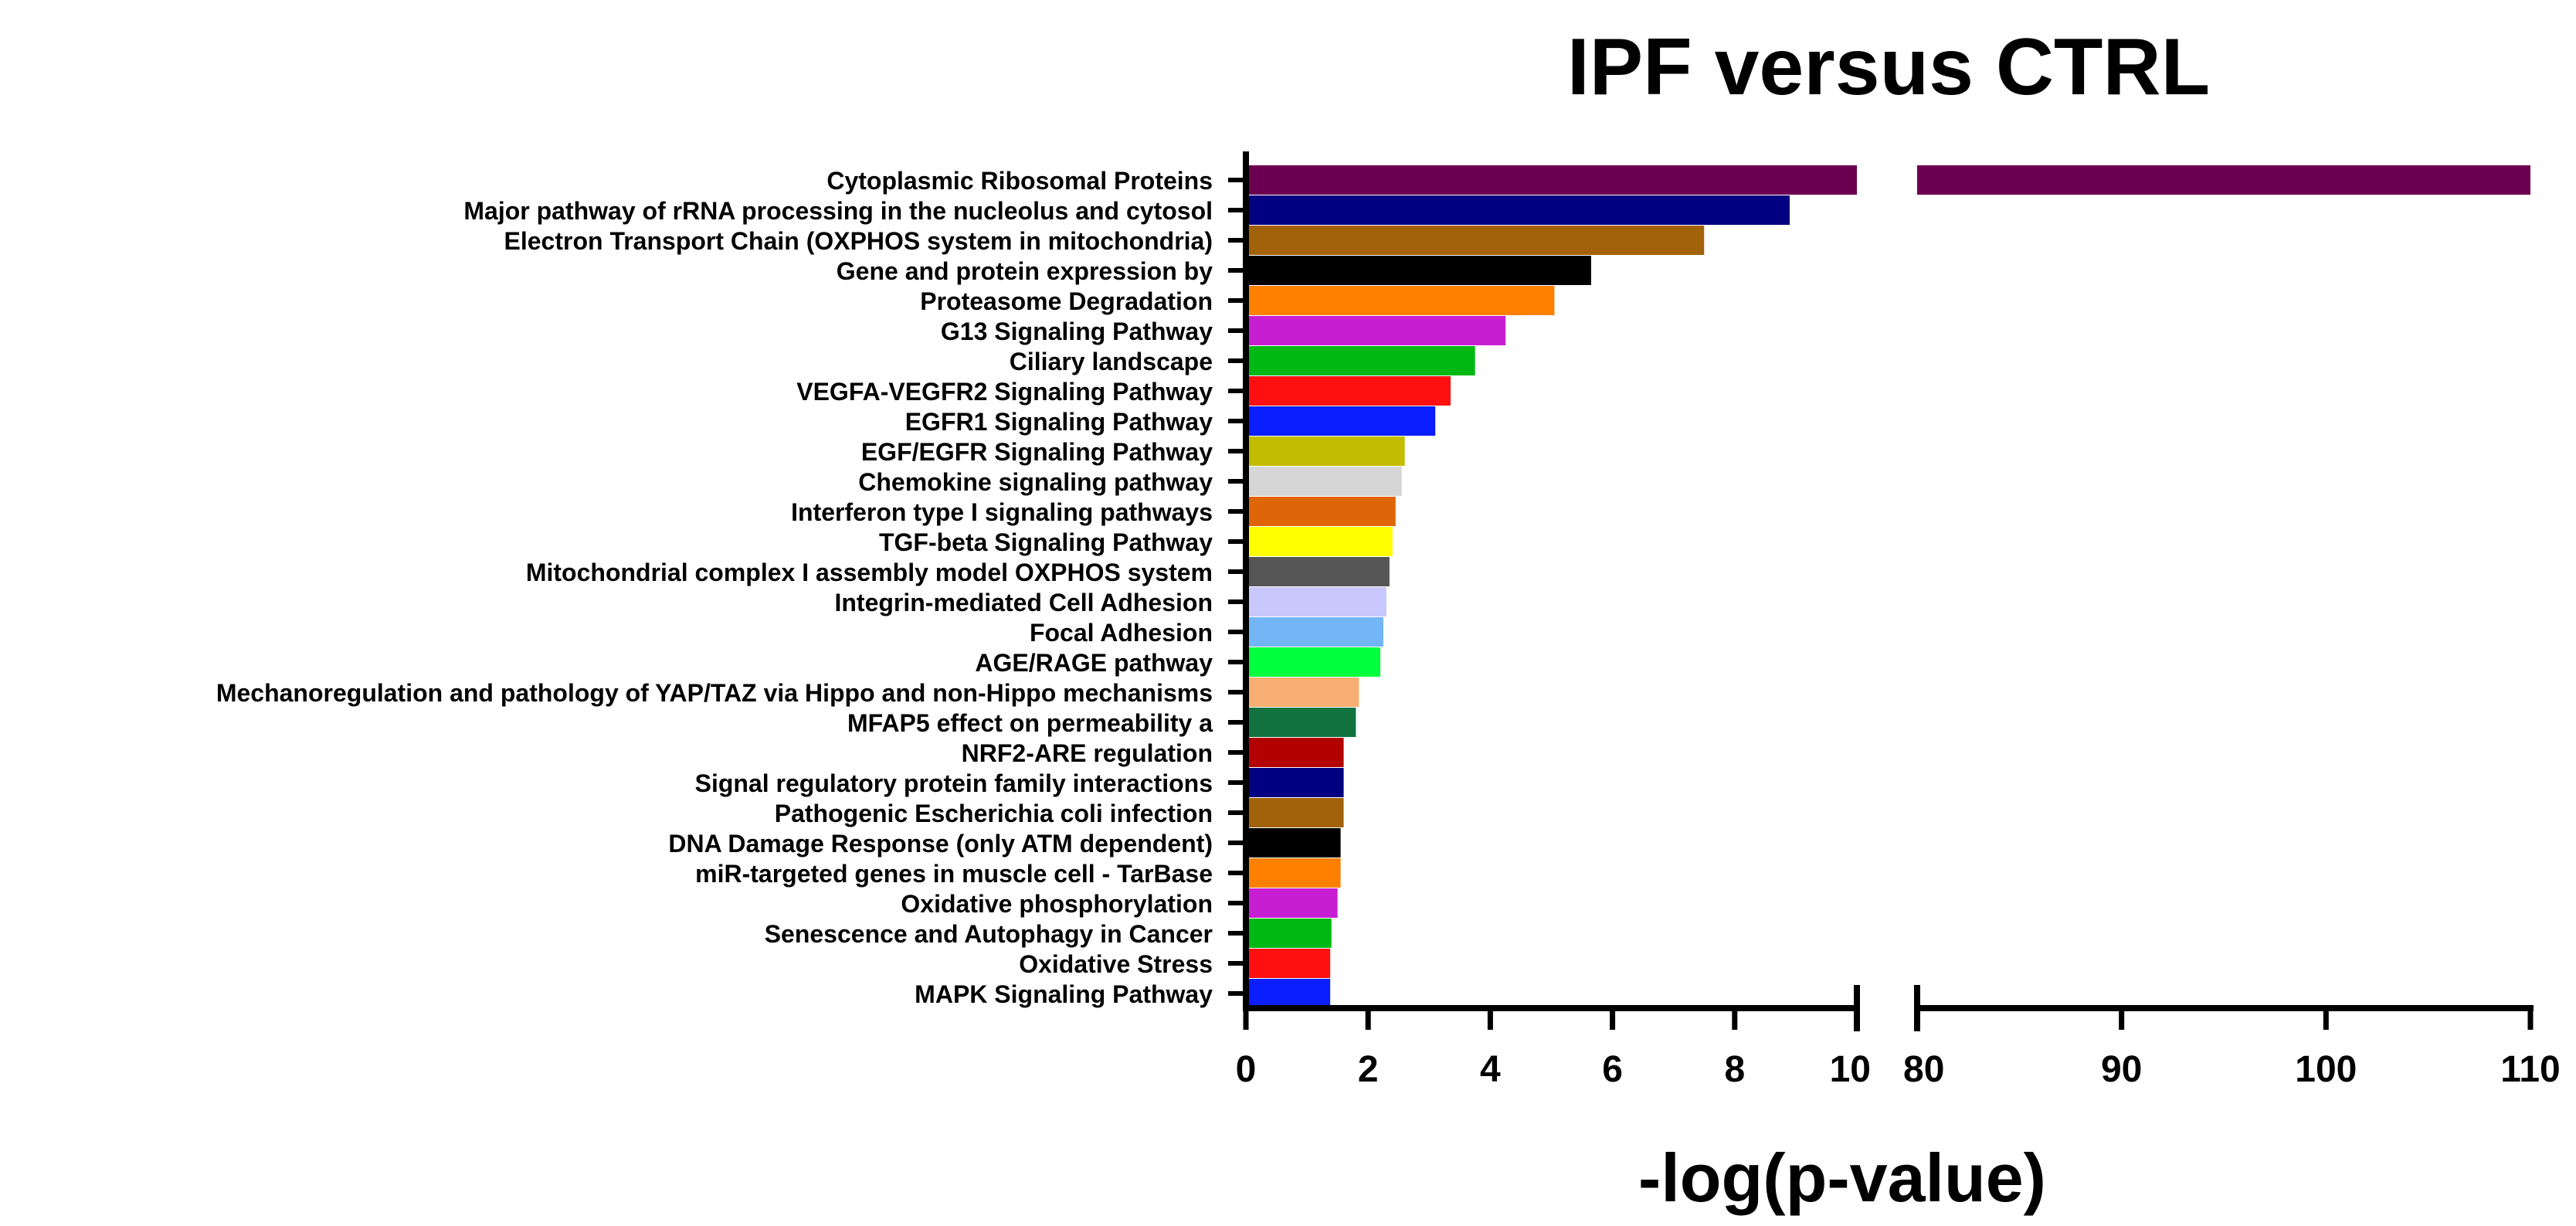  What do you see at coordinates (1037, 452) in the screenshot?
I see `category-label-9: EGF/EGFR Signaling Pathway` at bounding box center [1037, 452].